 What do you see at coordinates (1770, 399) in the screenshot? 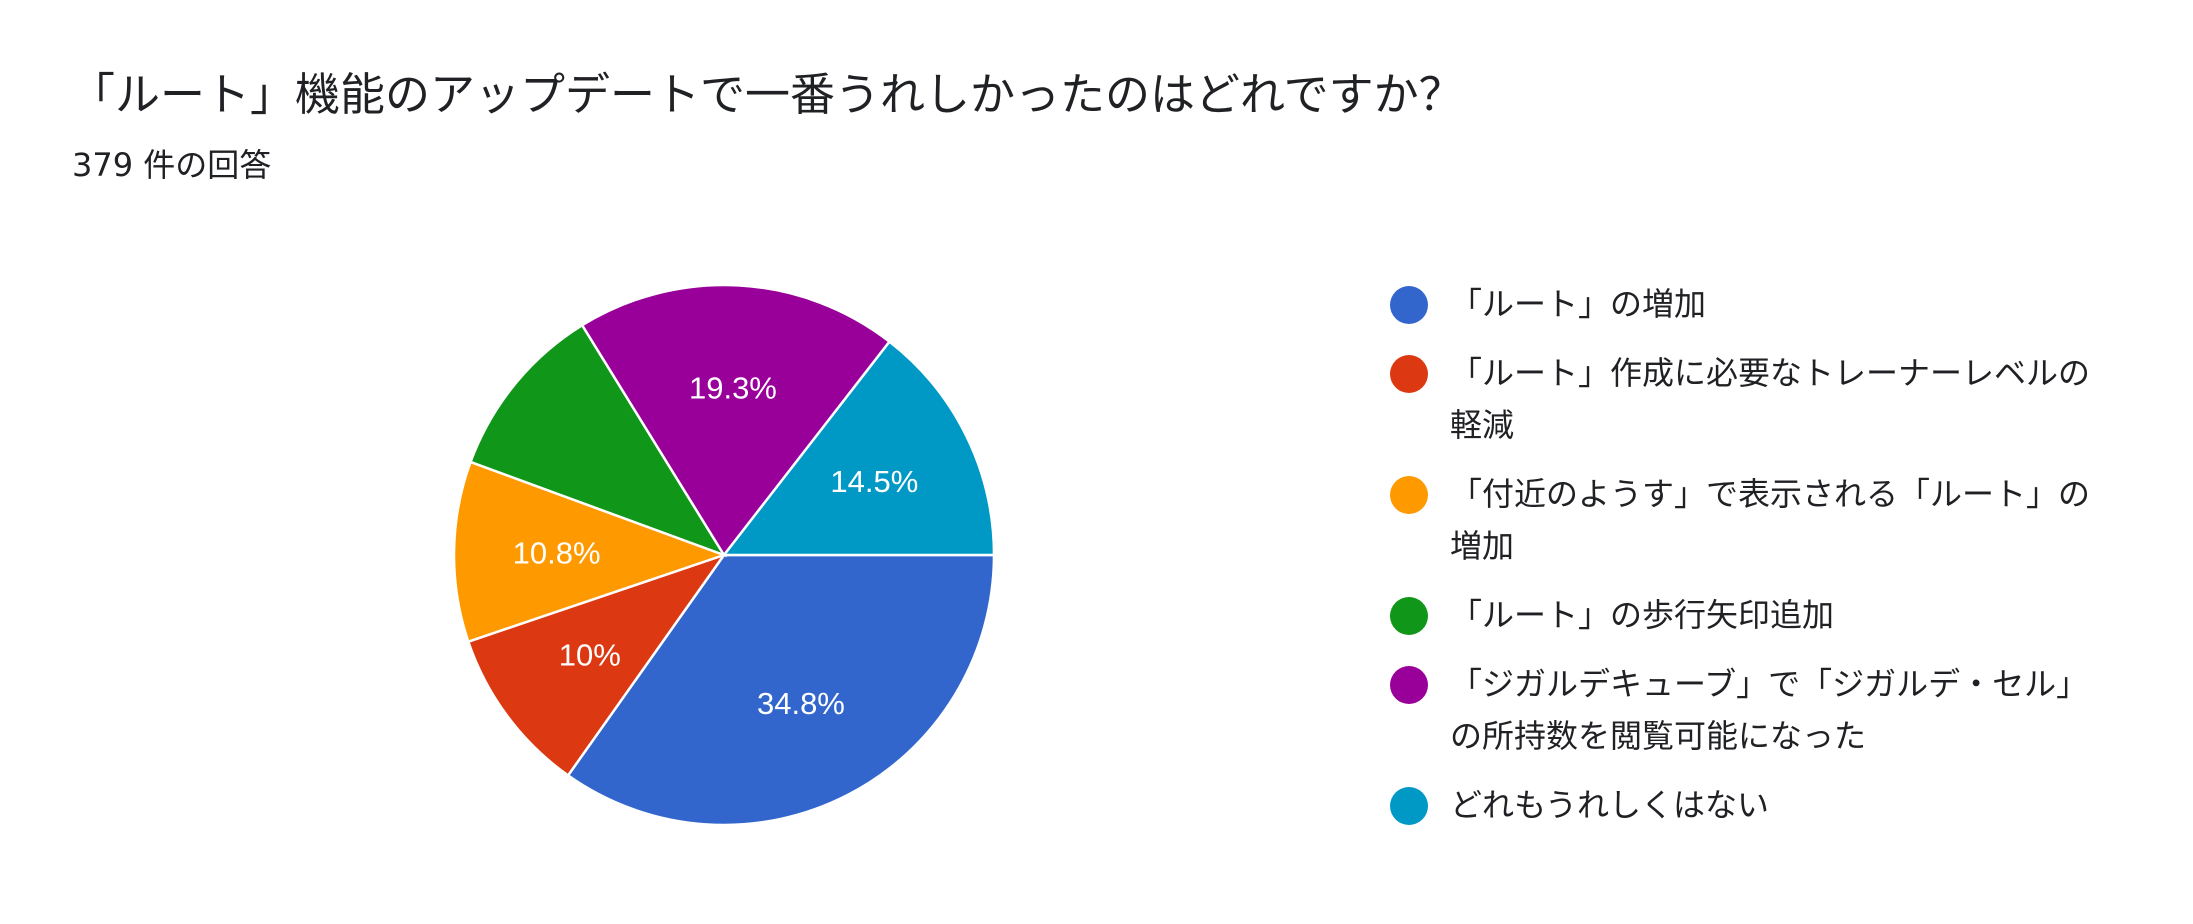
I see `legend-label: 「ルート」作成に必要なトレーナーレベルの軽減` at bounding box center [1770, 399].